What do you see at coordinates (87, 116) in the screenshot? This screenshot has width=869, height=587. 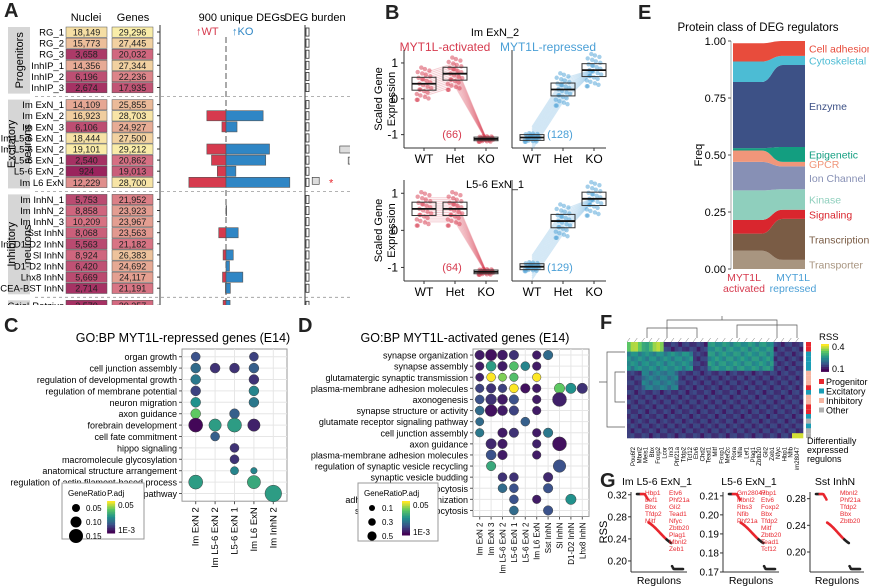 I see `nuclei-value: 16,923` at bounding box center [87, 116].